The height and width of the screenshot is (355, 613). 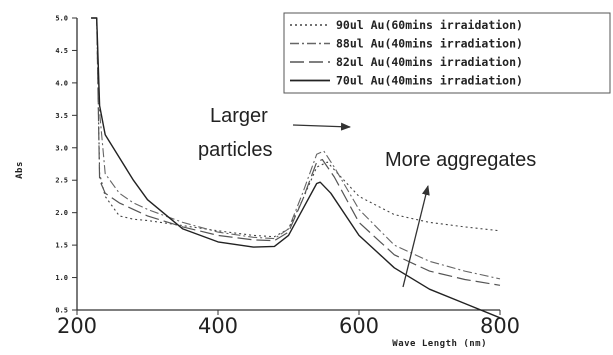 I want to click on legend-entry-label: 70ul Au(40mins irradiation), so click(x=429, y=81).